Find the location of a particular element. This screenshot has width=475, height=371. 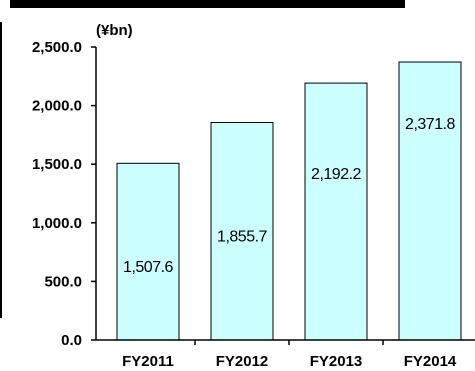

y-tick-label: 500.0 is located at coordinates (63, 281).